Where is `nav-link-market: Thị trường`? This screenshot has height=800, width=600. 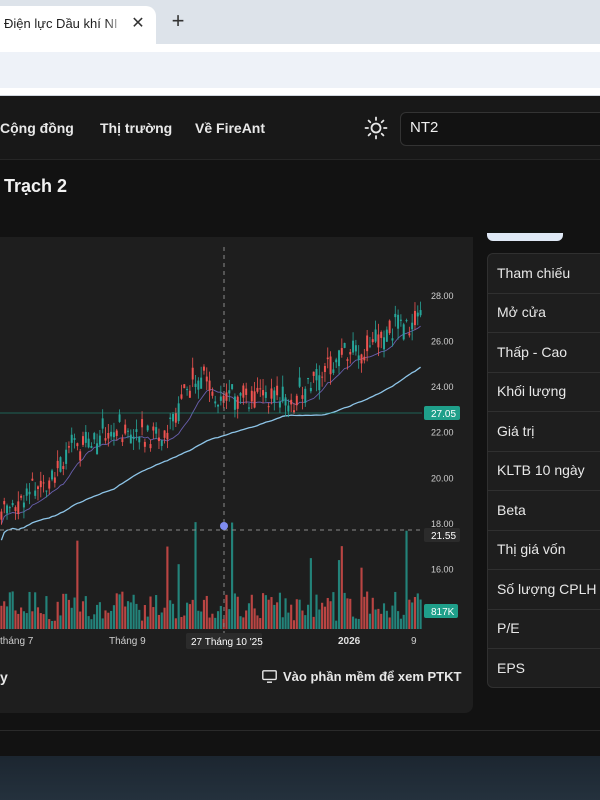
nav-link-market: Thị trường is located at coordinates (136, 128).